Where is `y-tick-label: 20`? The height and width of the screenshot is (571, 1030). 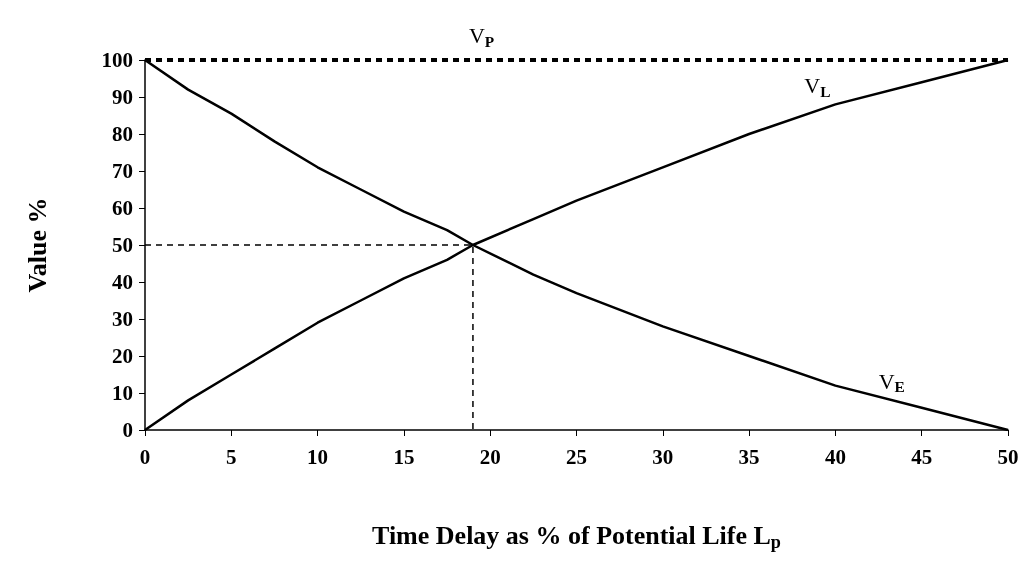
y-tick-label: 20 is located at coordinates (122, 356).